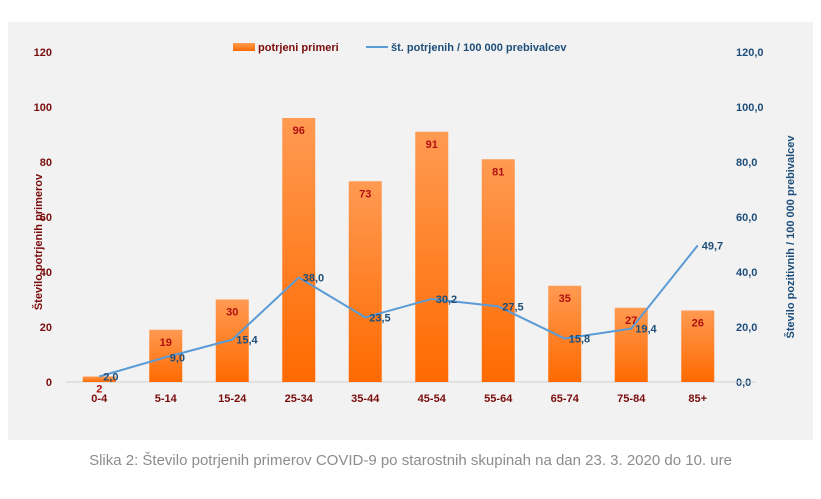 This screenshot has height=499, width=821. I want to click on y-tick-right: 40,0, so click(746, 273).